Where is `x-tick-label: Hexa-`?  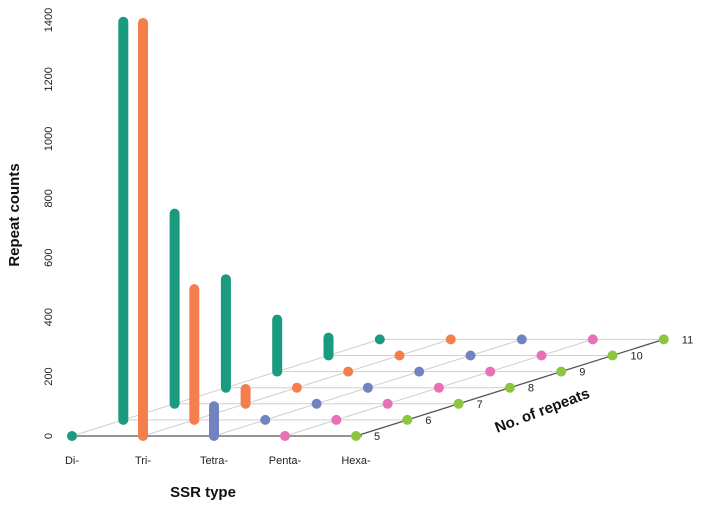
x-tick-label: Hexa- is located at coordinates (356, 461).